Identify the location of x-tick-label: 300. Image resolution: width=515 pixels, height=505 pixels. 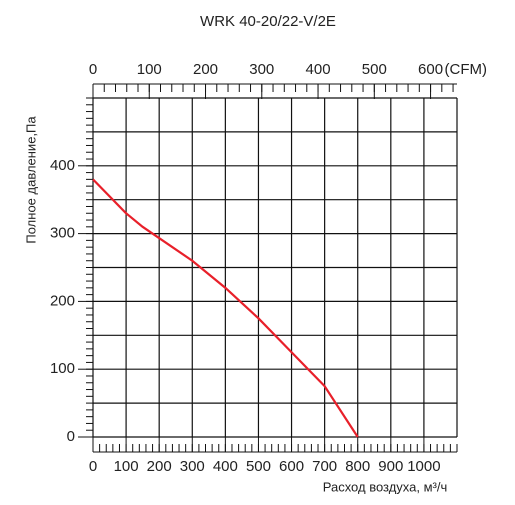
(192, 466).